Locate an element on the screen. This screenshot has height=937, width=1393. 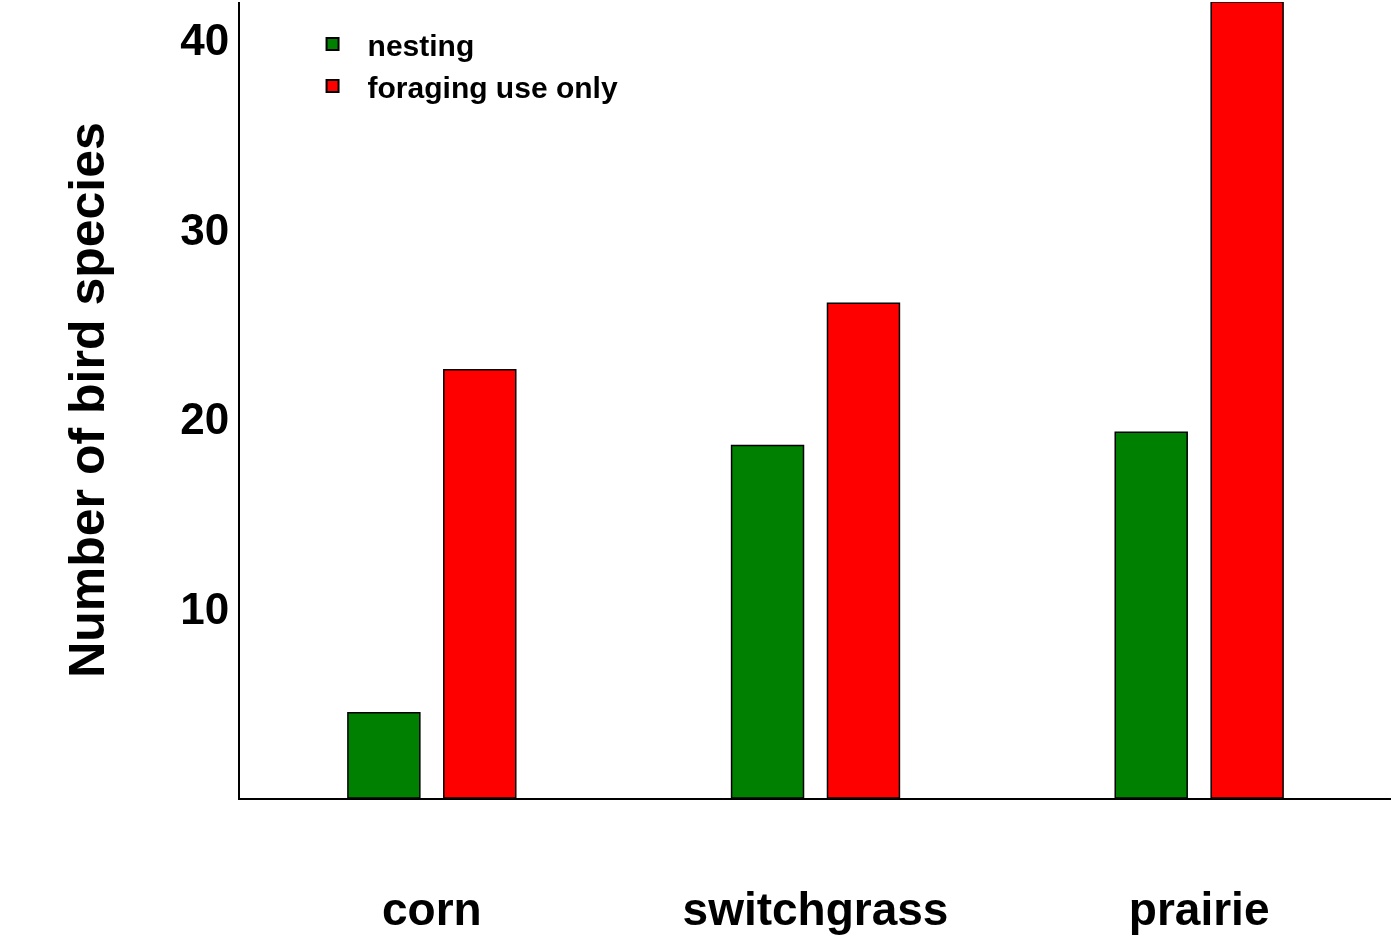
y-tick-label: 40 is located at coordinates (205, 40).